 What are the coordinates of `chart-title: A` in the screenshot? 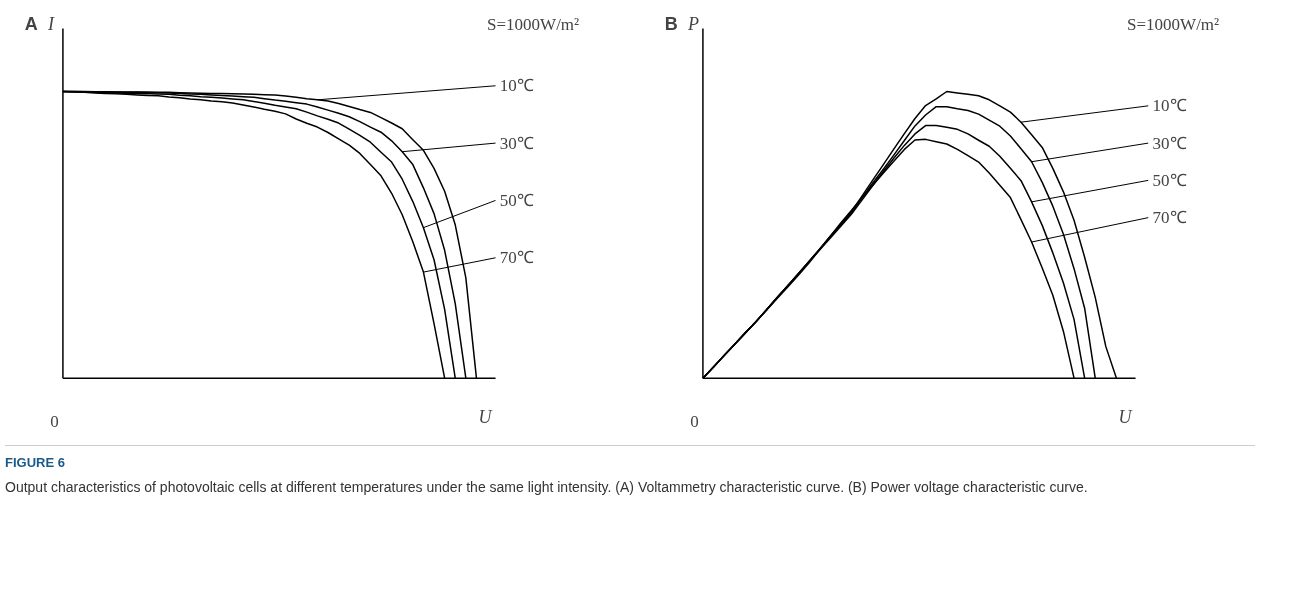 It's located at (31, 24).